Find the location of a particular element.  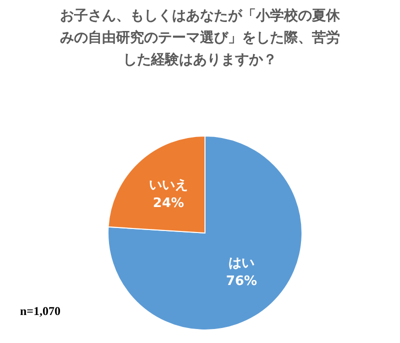

data-label: 24% is located at coordinates (168, 204).